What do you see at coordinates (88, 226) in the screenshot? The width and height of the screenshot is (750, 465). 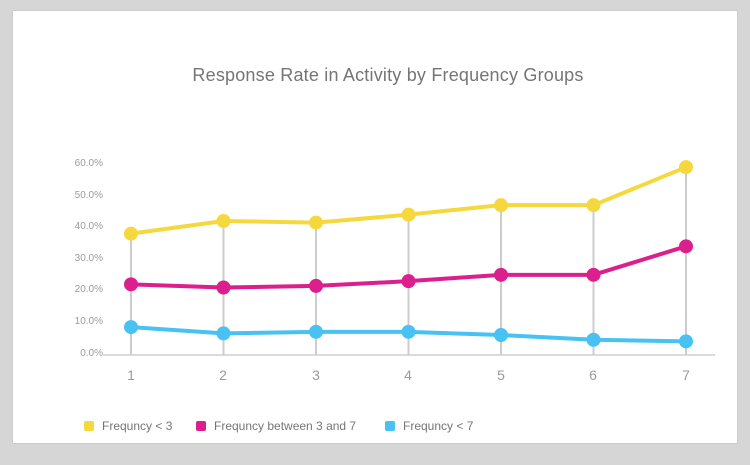 I see `y-tick-label: 40.0%` at bounding box center [88, 226].